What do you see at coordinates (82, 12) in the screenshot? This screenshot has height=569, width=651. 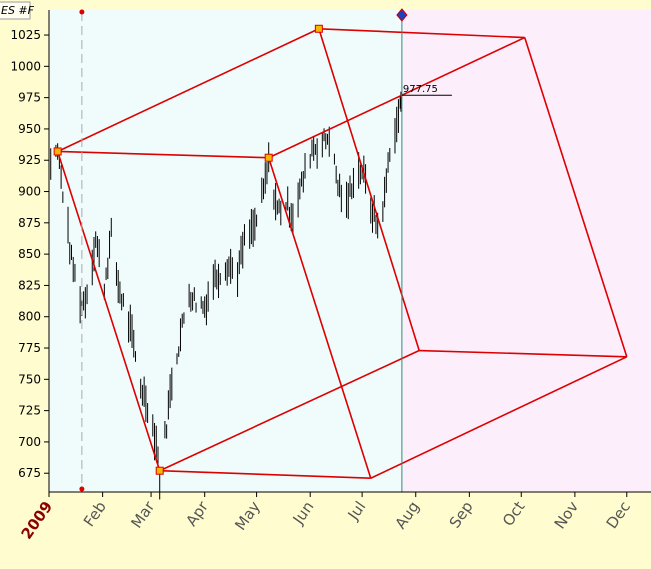 I see `time-marker-top-dot` at bounding box center [82, 12].